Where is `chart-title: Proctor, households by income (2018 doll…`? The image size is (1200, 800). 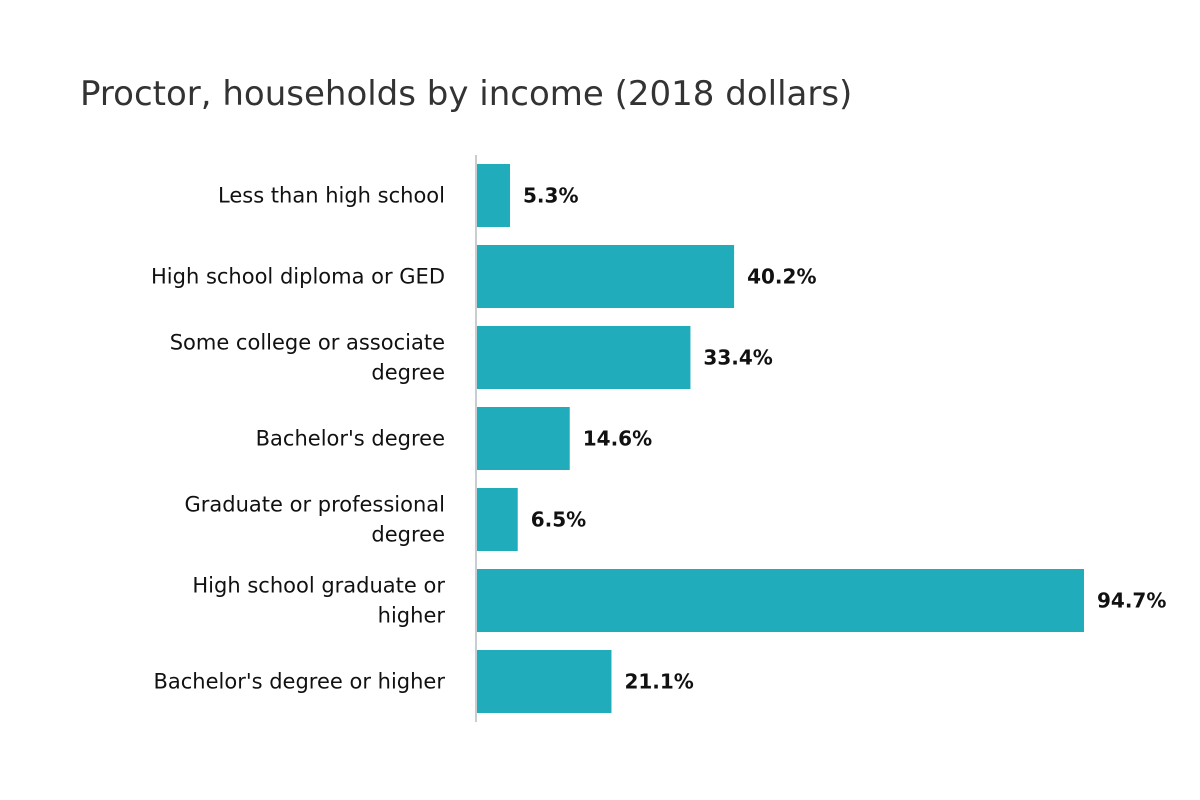
chart-title: Proctor, households by income (2018 doll… is located at coordinates (466, 94).